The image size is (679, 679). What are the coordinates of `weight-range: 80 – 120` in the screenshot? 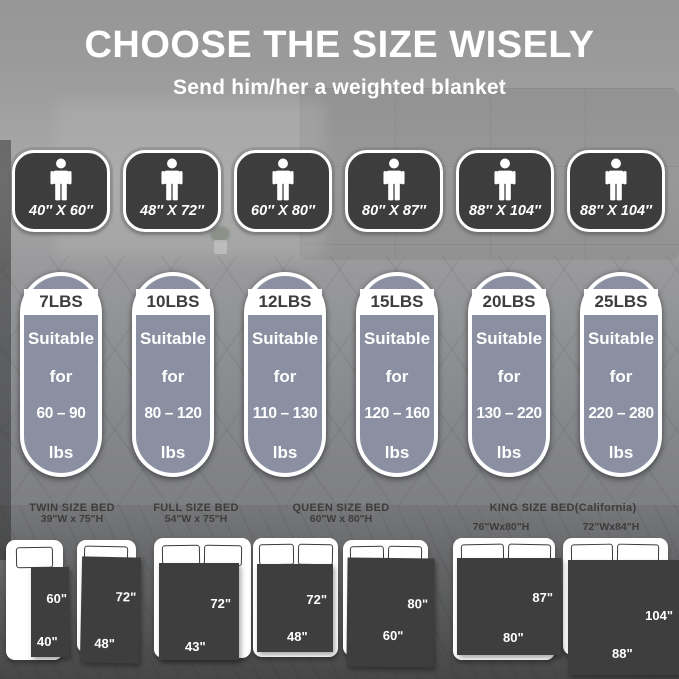 It's located at (173, 413).